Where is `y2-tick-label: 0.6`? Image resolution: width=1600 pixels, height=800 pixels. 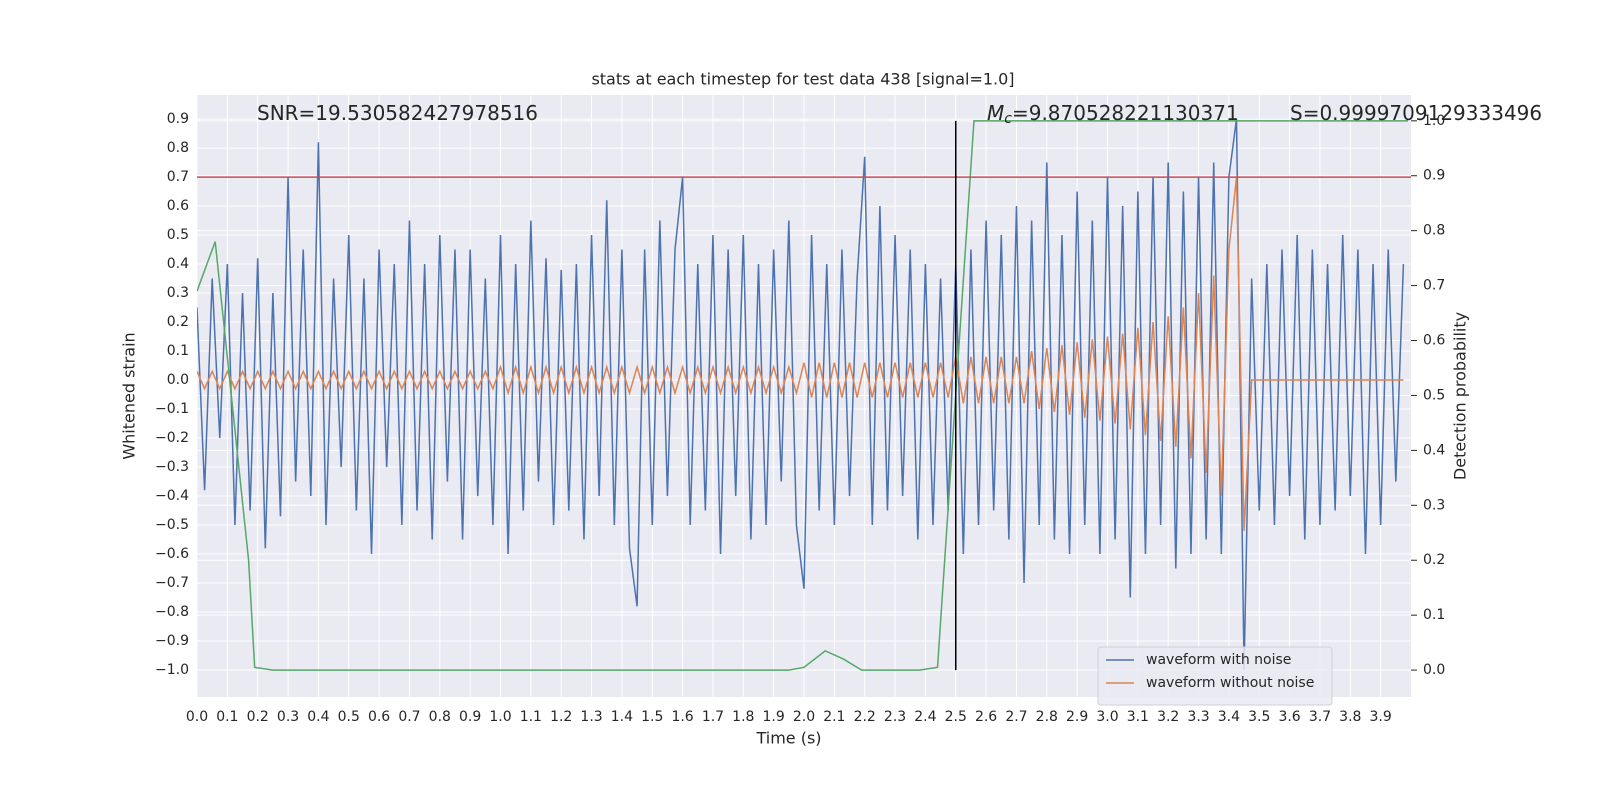 y2-tick-label: 0.6 is located at coordinates (1434, 341).